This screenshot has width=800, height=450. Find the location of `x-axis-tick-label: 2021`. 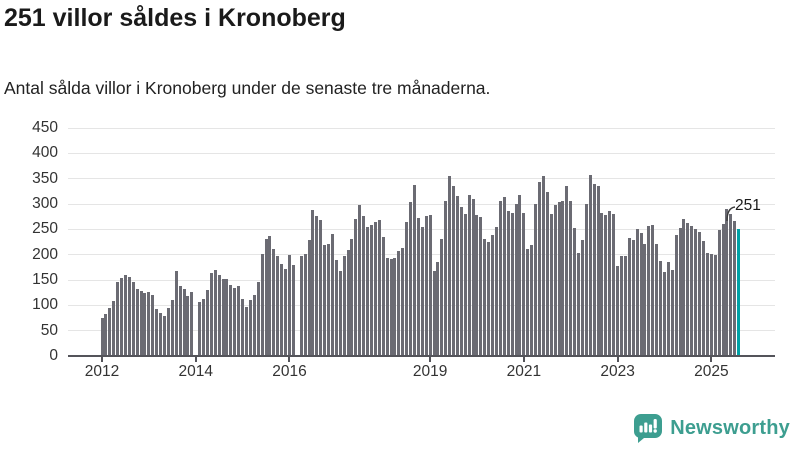

x-axis-tick-label: 2021 is located at coordinates (524, 371).